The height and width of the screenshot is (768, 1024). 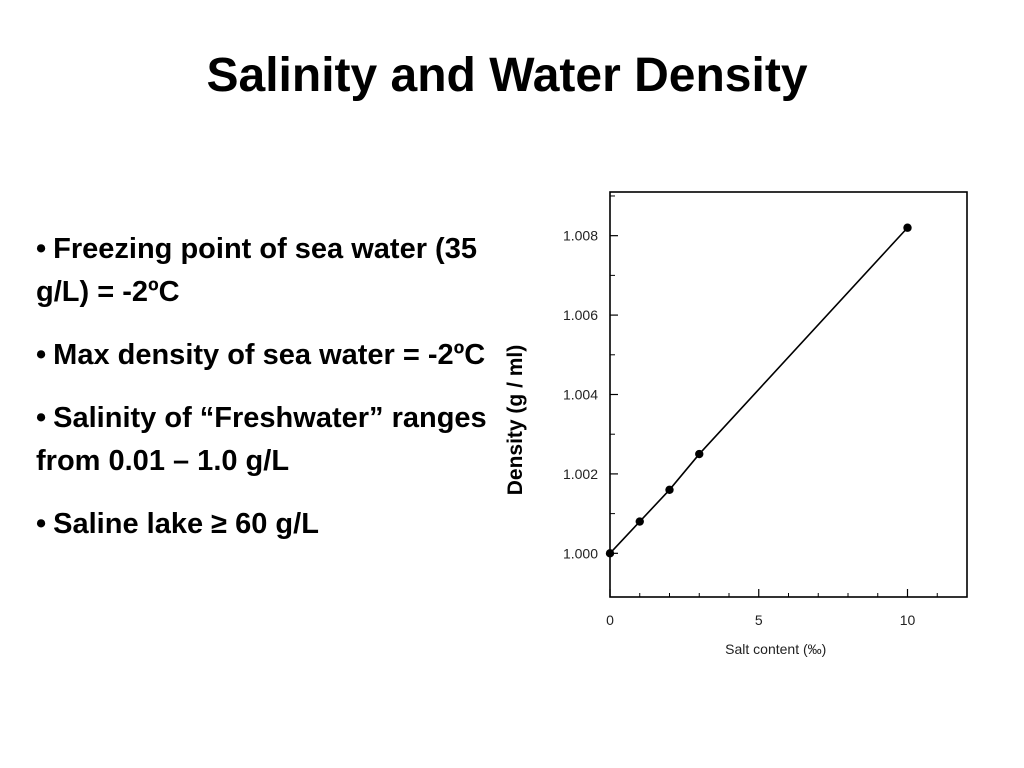 I want to click on y-axis-label-container: Density (g / ml), so click(x=516, y=420).